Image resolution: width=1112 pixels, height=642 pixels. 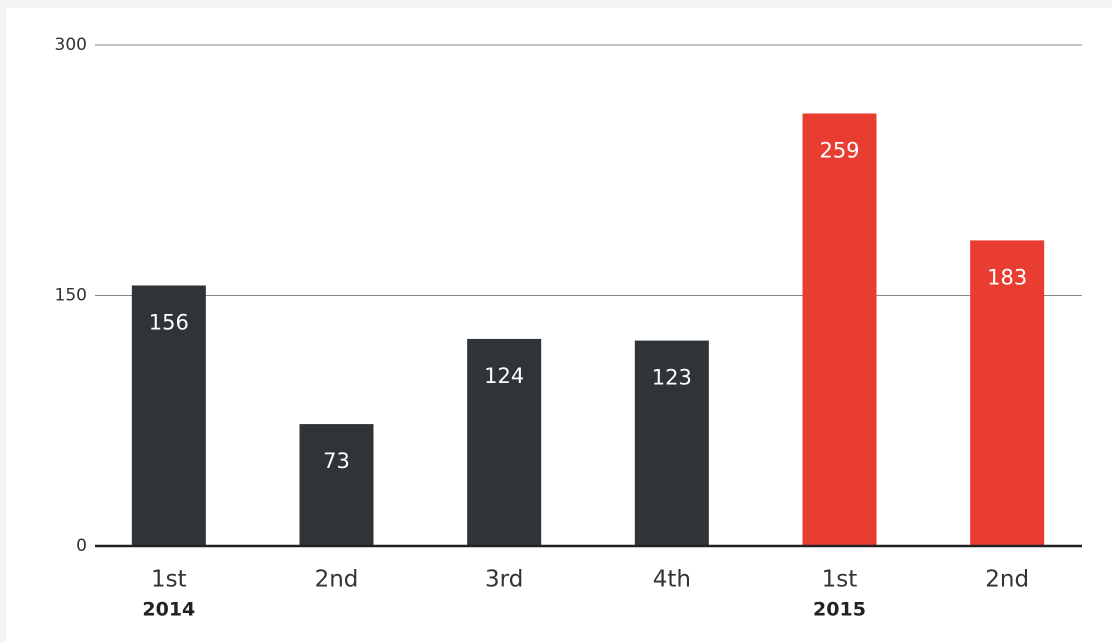 I want to click on value-label: 73, so click(x=336, y=461).